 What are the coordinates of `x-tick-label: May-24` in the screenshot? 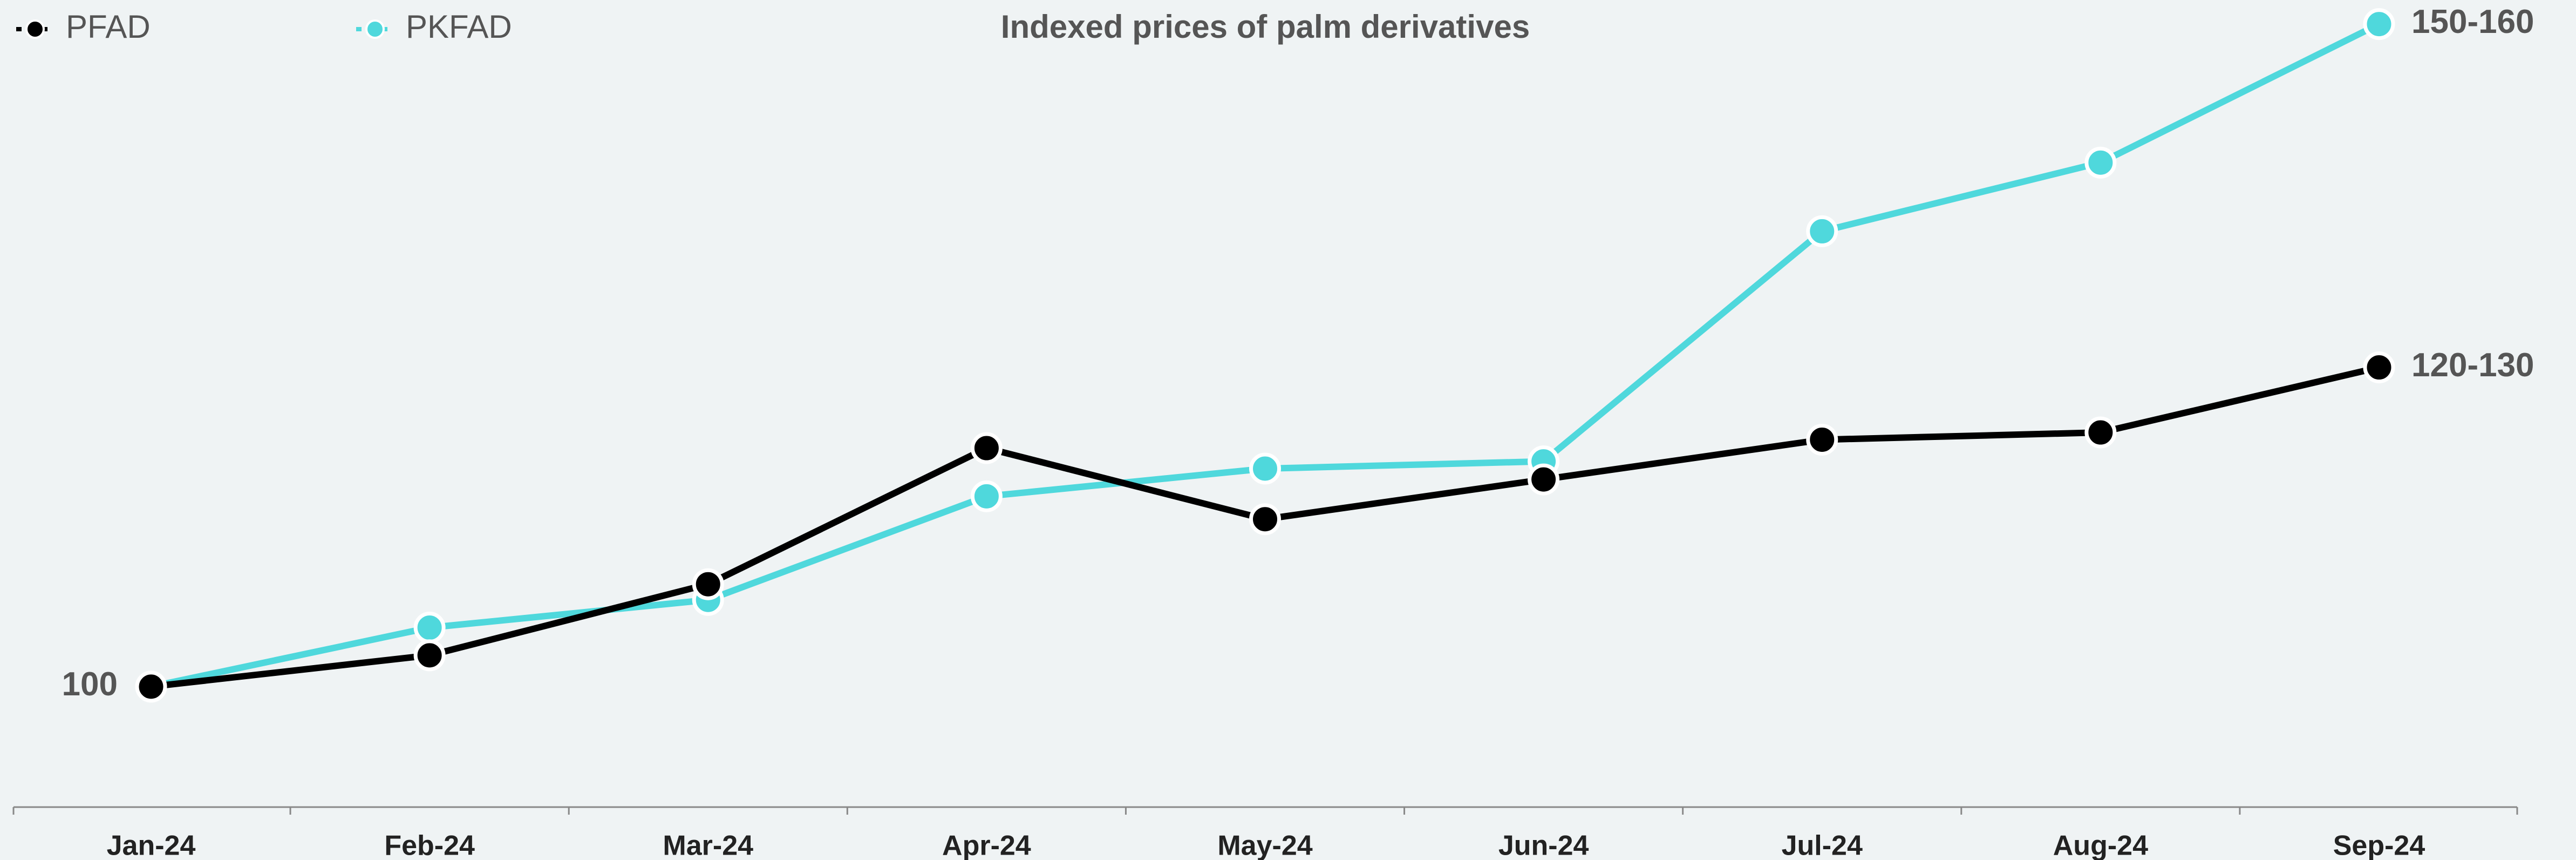 It's located at (1264, 845).